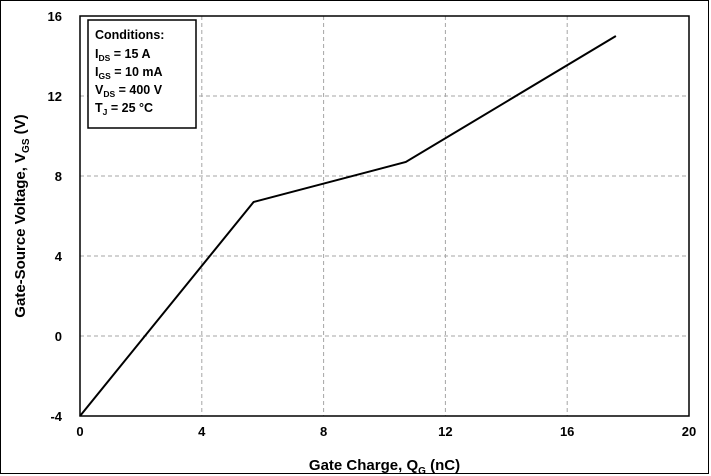 This screenshot has width=711, height=476. I want to click on condition-line: TJ = 25 °C, so click(124, 109).